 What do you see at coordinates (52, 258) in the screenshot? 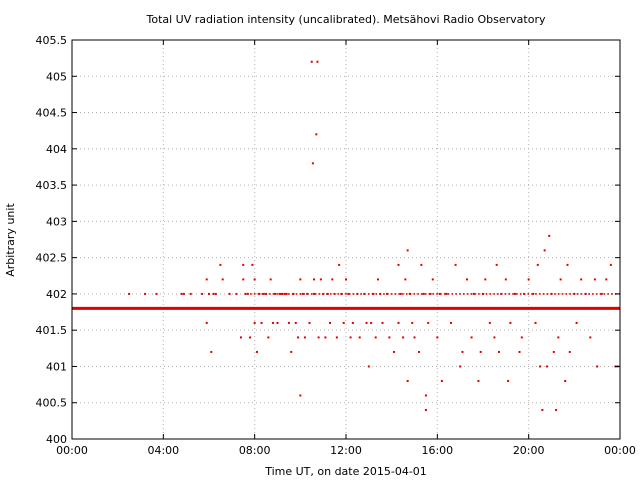
I see `y-tick-label: 402.5` at bounding box center [52, 258].